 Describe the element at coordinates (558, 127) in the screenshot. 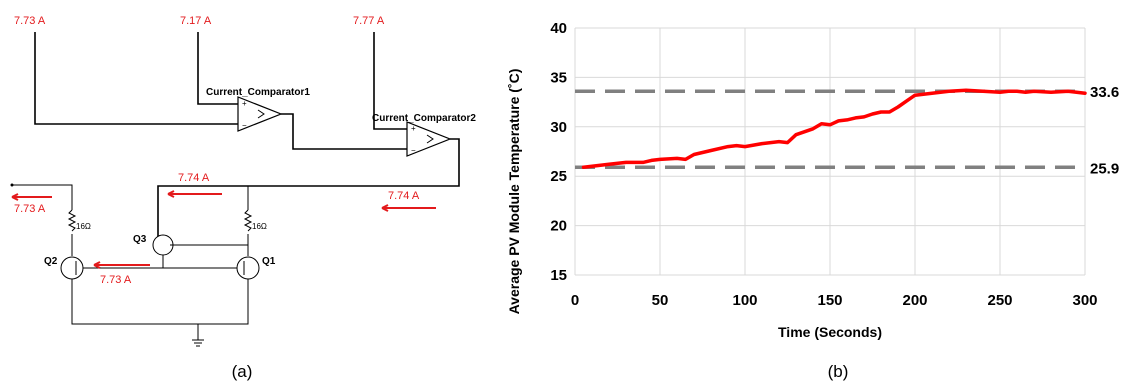

I see `y-tick-label: 30` at that location.